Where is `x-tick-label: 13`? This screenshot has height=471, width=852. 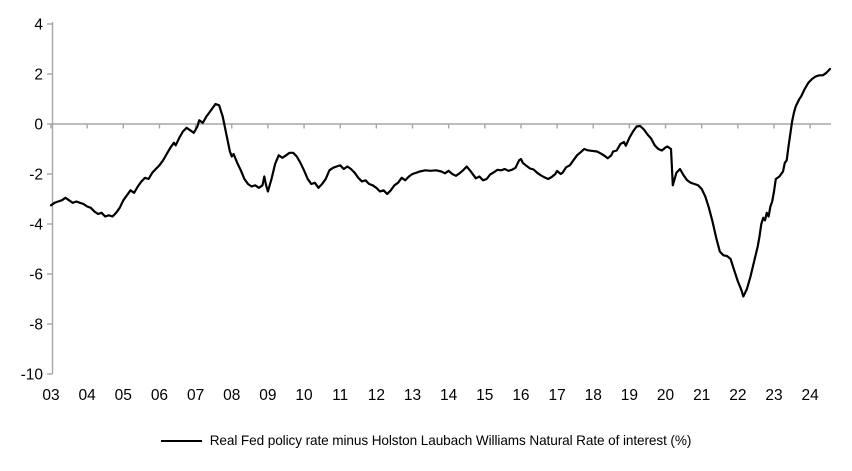
x-tick-label: 13 is located at coordinates (412, 395).